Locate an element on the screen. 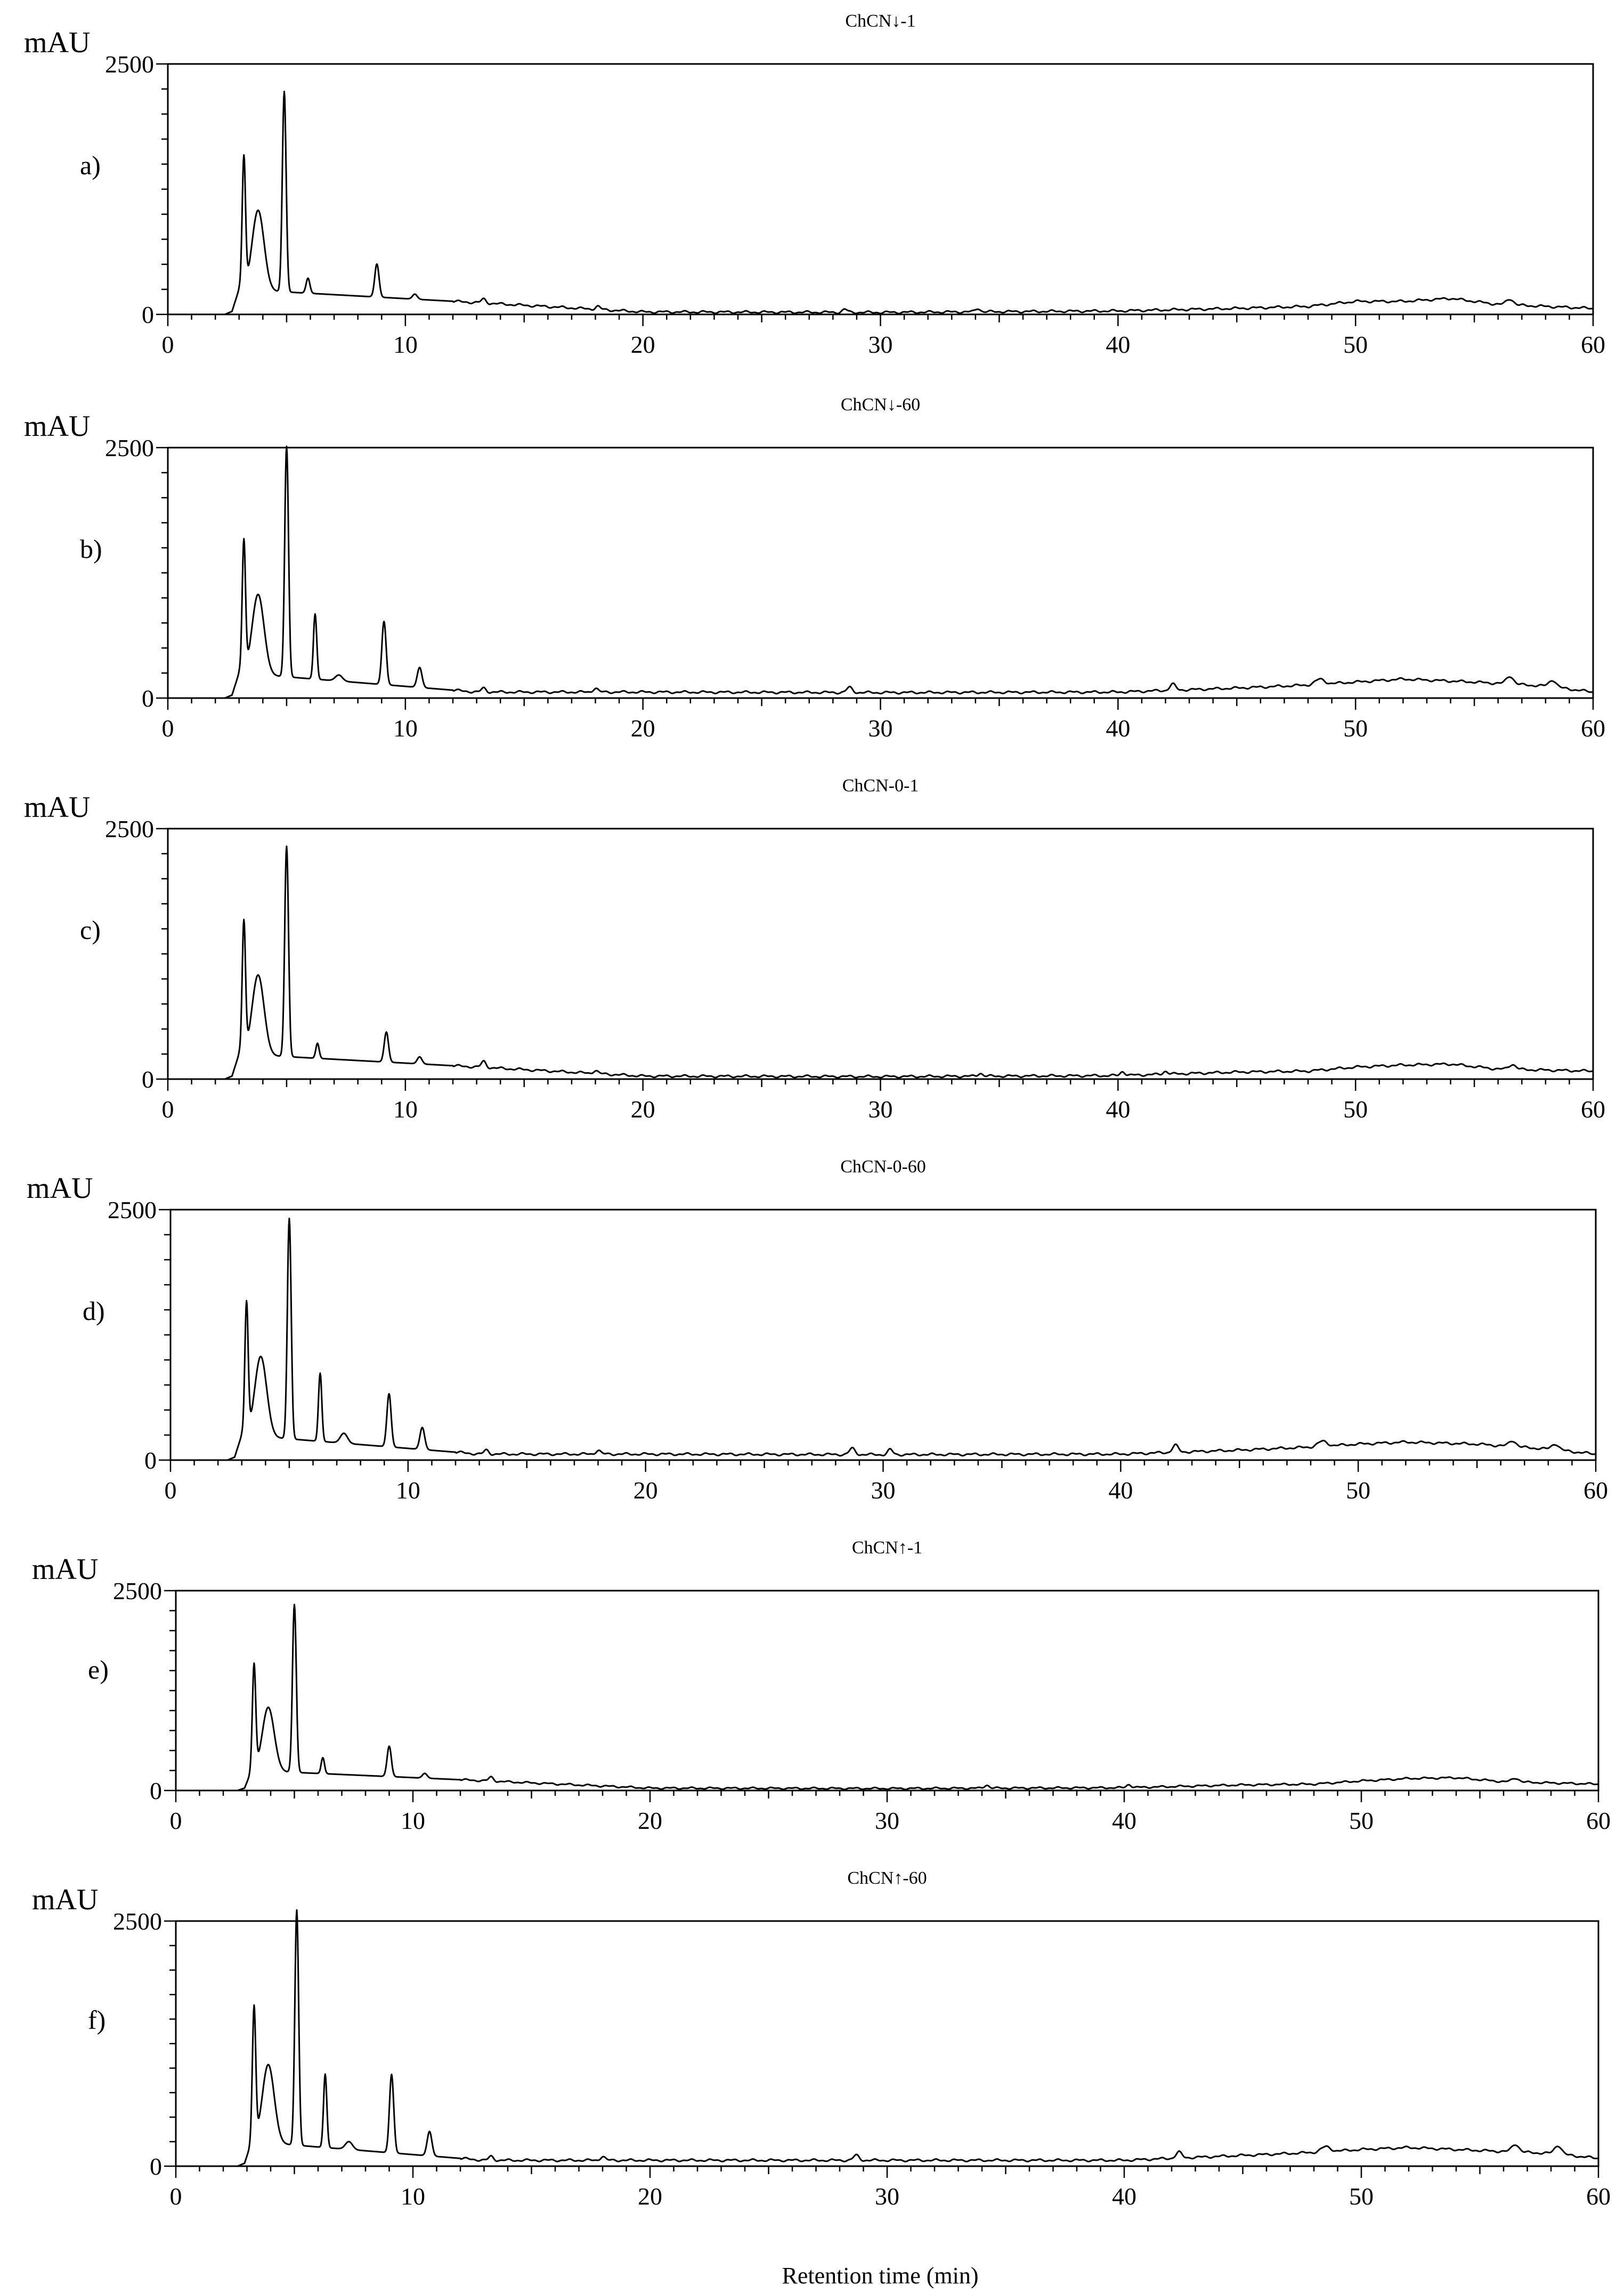 Image resolution: width=1624 pixels, height=2293 pixels. chart-panel-3: 0 10 20 30 40 50 60 0 2500 mAU c) ChCN-0-1 is located at coordinates (814, 949).